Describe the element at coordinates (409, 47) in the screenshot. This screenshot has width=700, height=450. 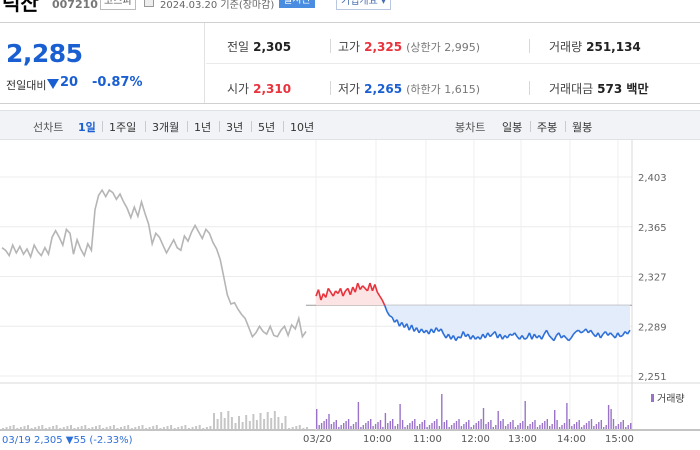
I see `high-price: 고가 2,325 (상한가 2,995)` at that location.